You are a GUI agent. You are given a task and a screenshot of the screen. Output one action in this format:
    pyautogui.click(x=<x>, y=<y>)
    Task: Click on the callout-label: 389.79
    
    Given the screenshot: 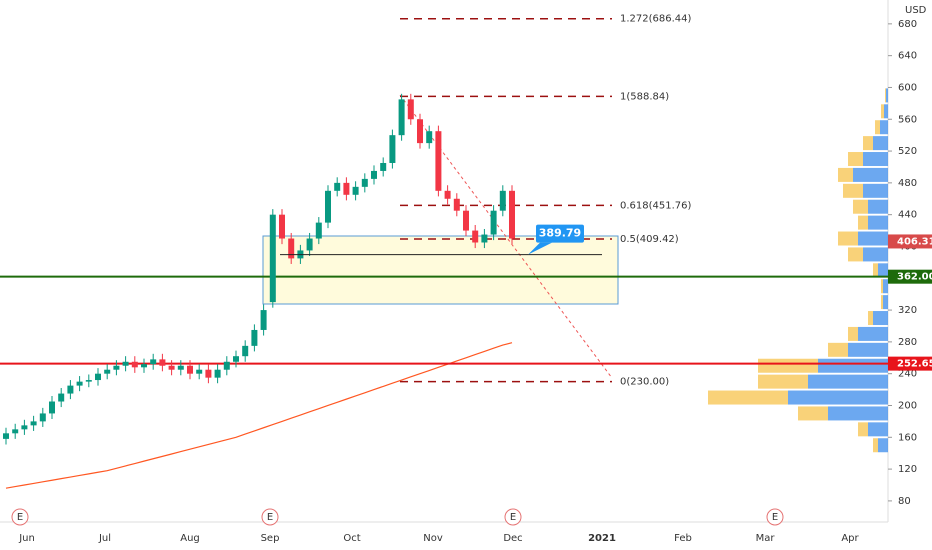 What is the action you would take?
    pyautogui.click(x=560, y=233)
    